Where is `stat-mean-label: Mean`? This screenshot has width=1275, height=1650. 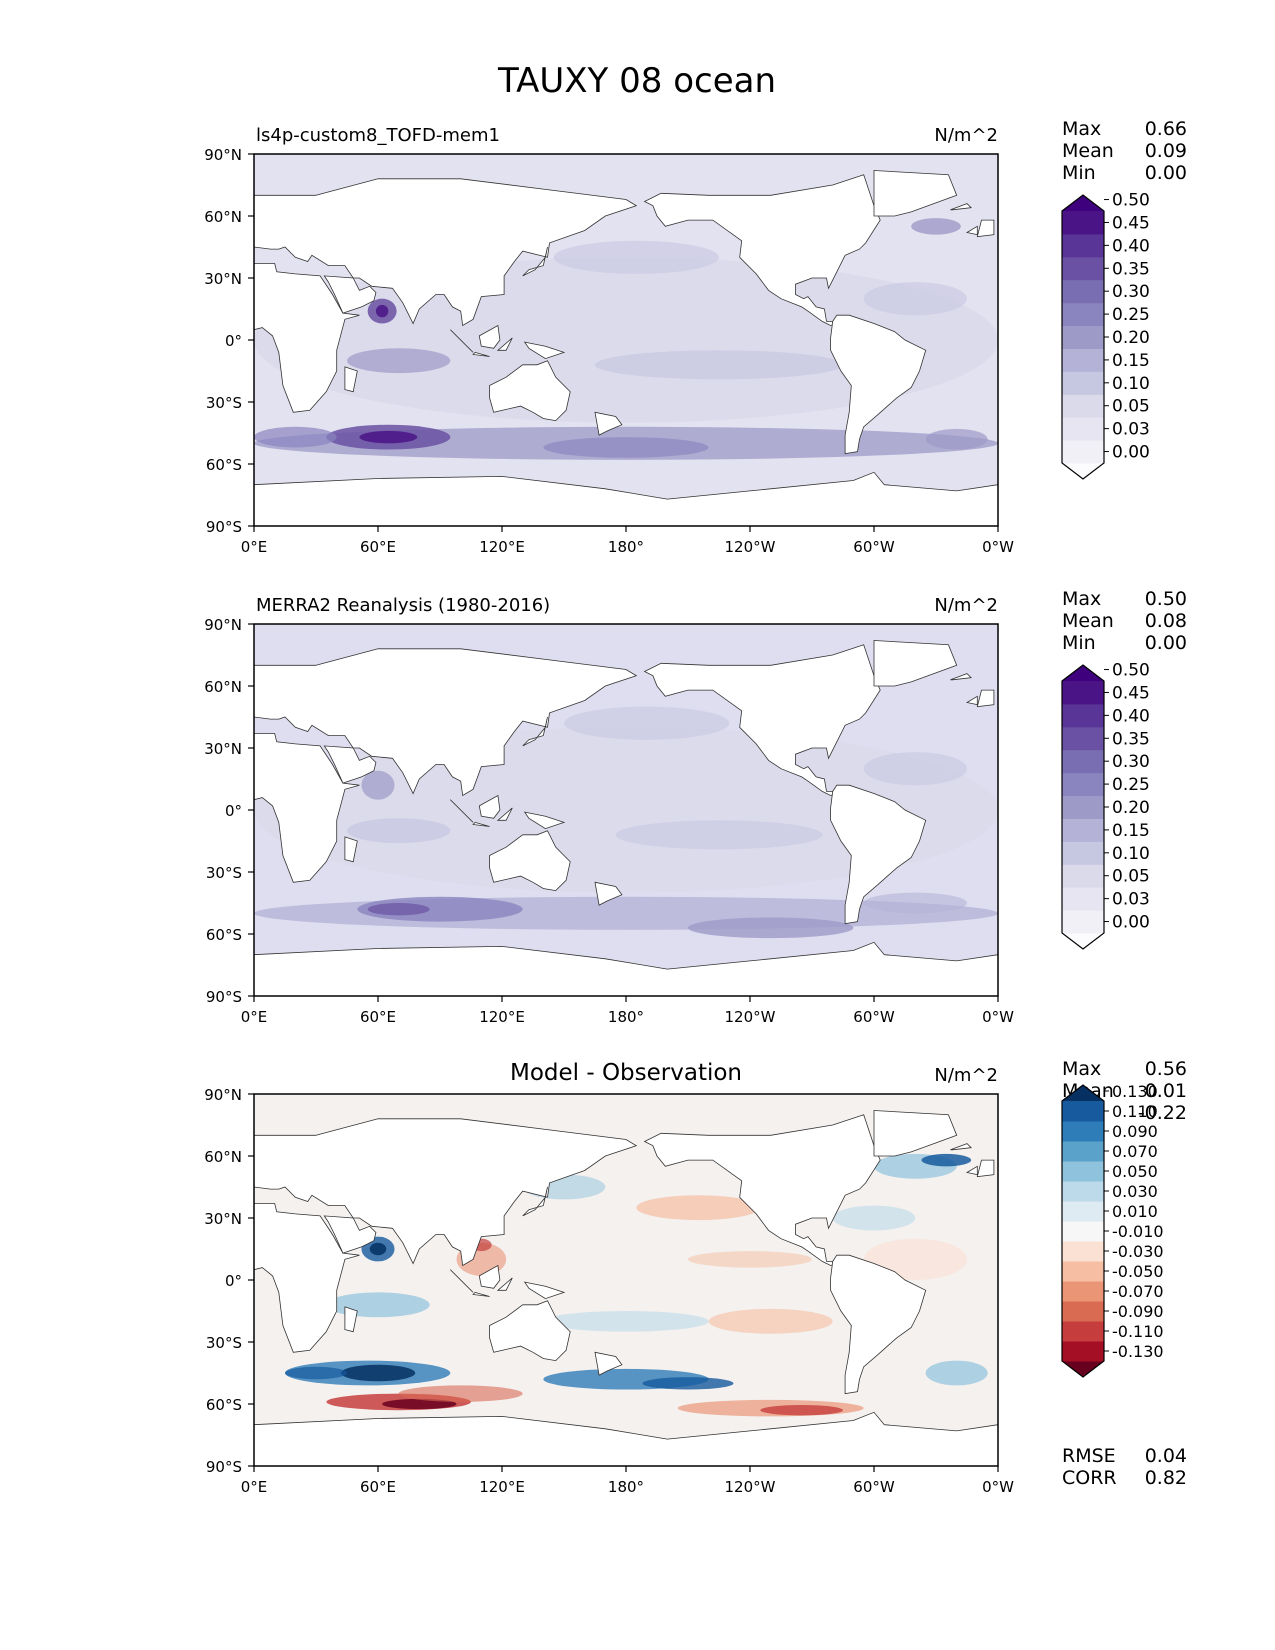
stat-mean-label: Mean is located at coordinates (1088, 621).